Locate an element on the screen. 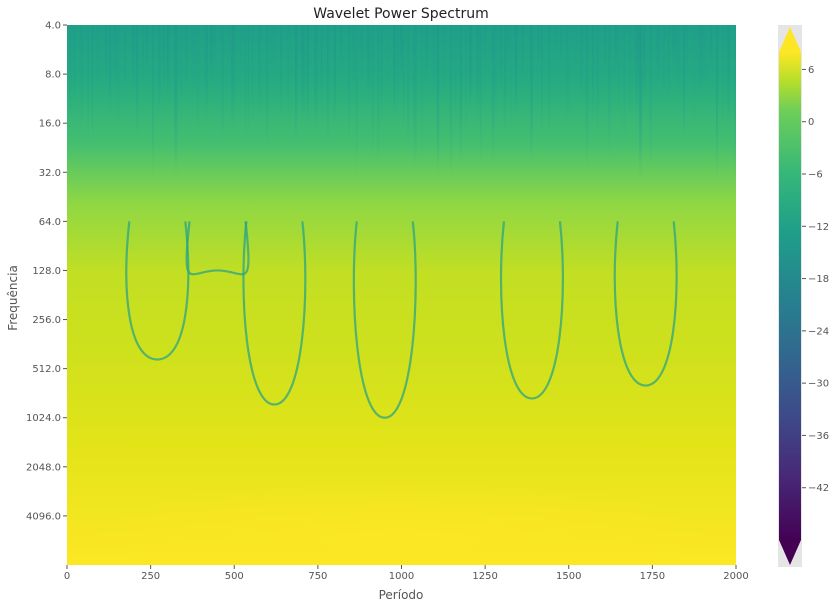 The width and height of the screenshot is (837, 613). x-axis-label: Período is located at coordinates (401, 595).